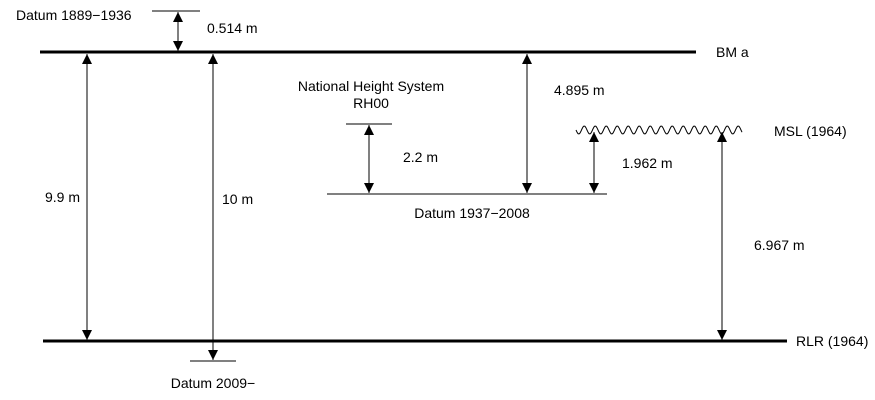 This screenshot has height=400, width=875. What do you see at coordinates (371, 86) in the screenshot?
I see `nhs-label-line1: National Height System` at bounding box center [371, 86].